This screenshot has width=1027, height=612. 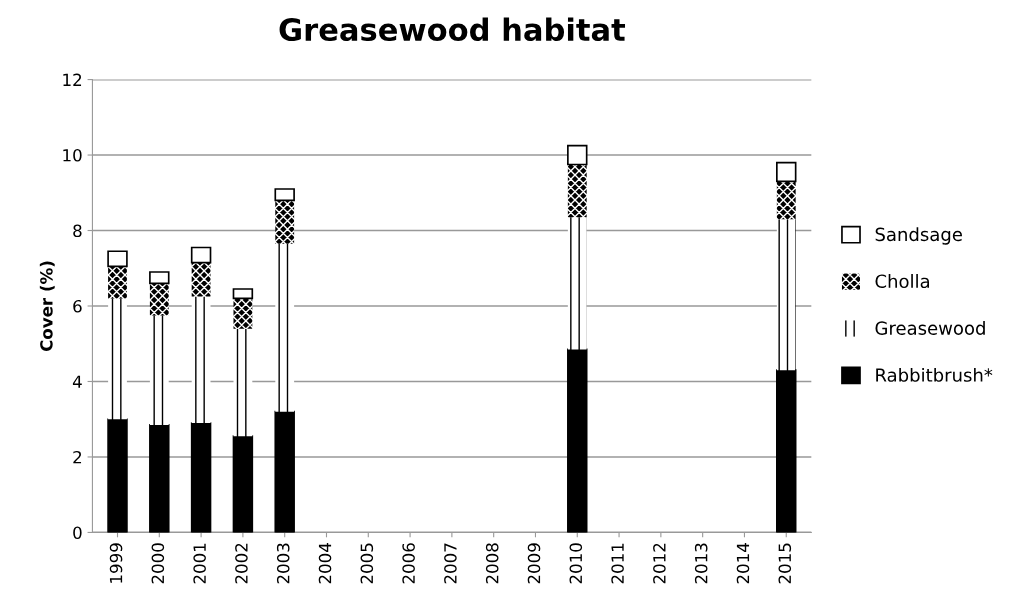 What do you see at coordinates (450, 563) in the screenshot?
I see `x-tick-label: 2007` at bounding box center [450, 563].